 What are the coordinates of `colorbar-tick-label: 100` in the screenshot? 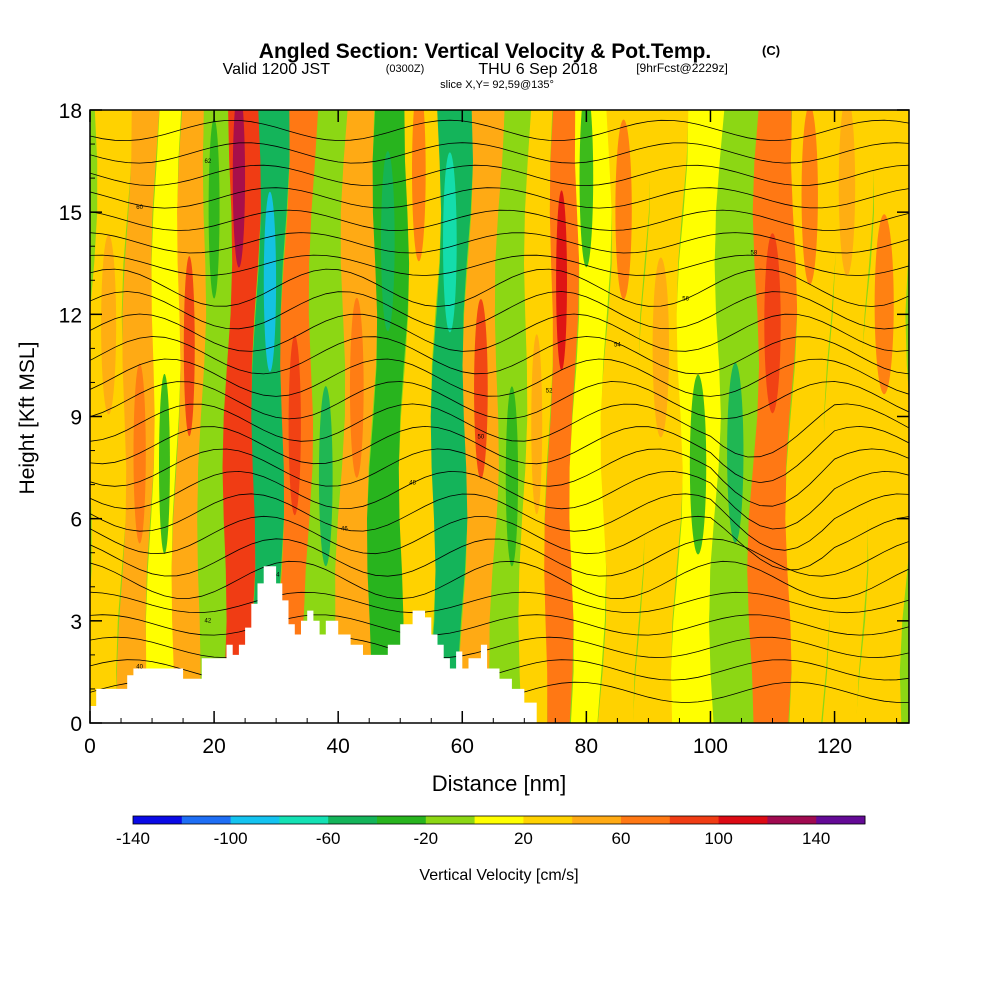 It's located at (718, 838).